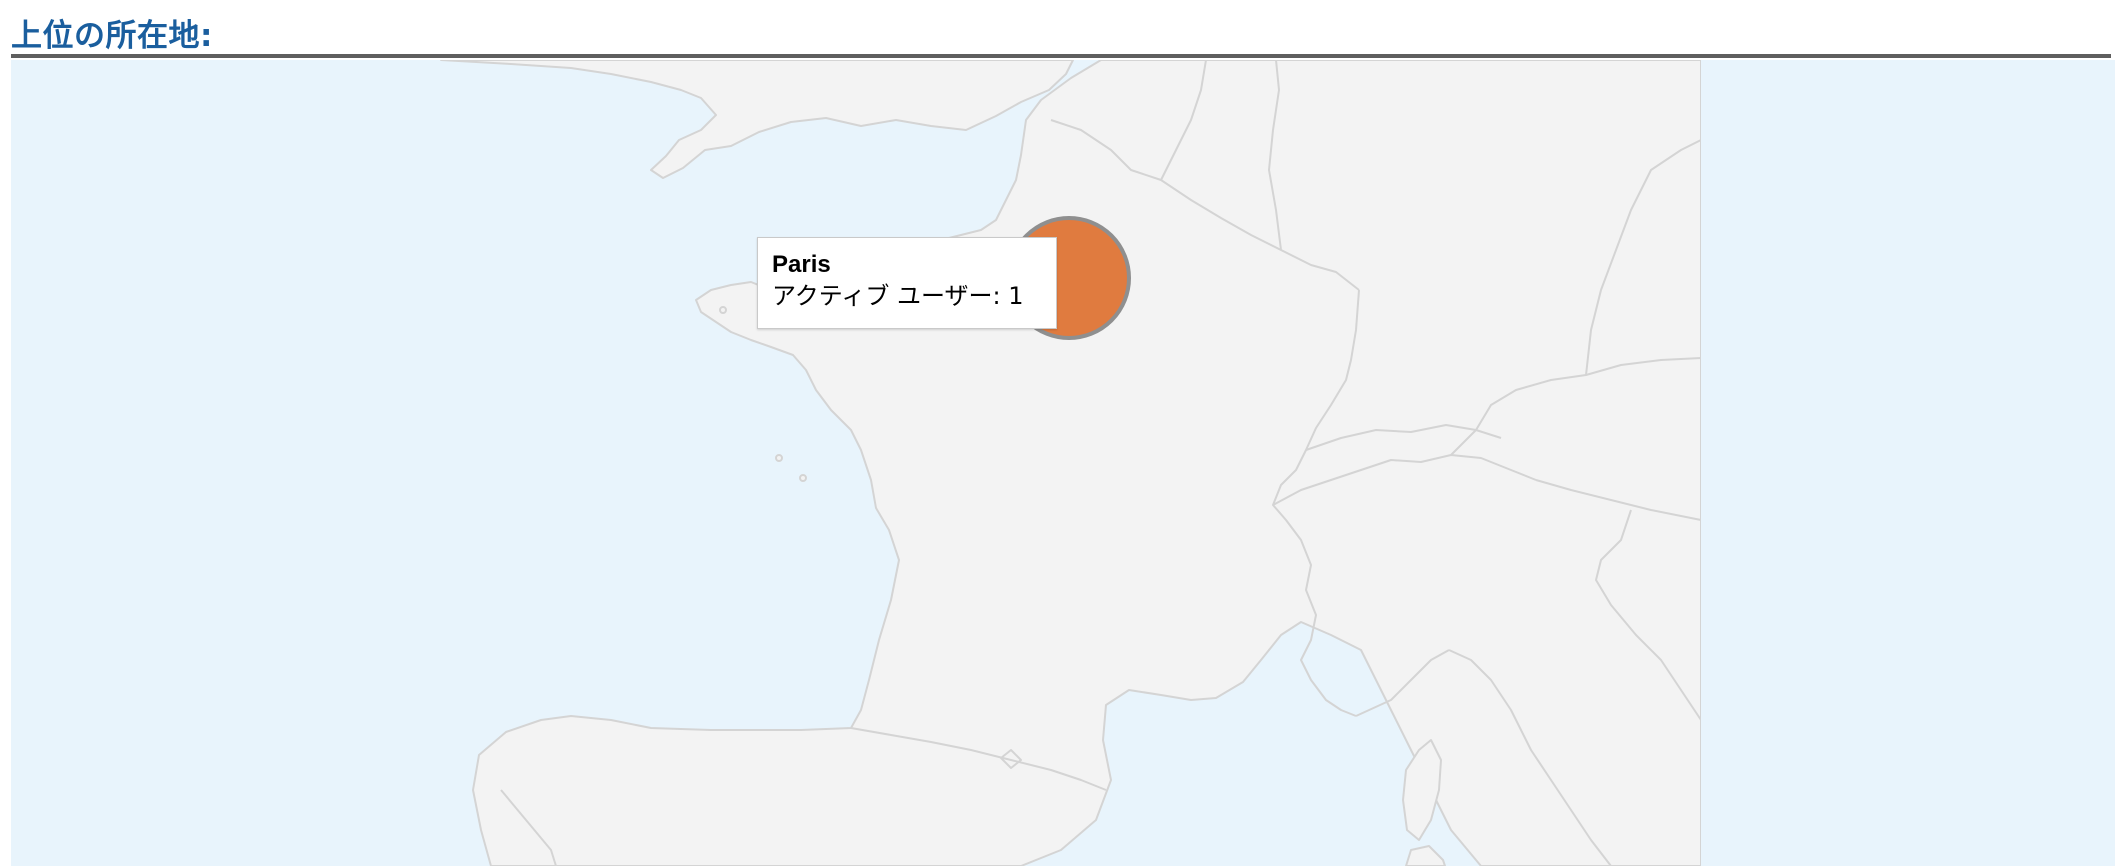 This screenshot has height=866, width=2120. Describe the element at coordinates (1422, 790) in the screenshot. I see `land-corsica` at that location.